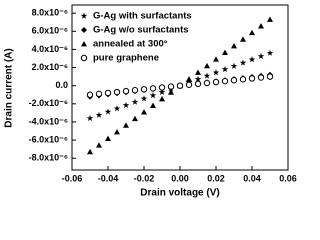  What do you see at coordinates (216, 178) in the screenshot?
I see `x-tick-label: 0.02` at bounding box center [216, 178].